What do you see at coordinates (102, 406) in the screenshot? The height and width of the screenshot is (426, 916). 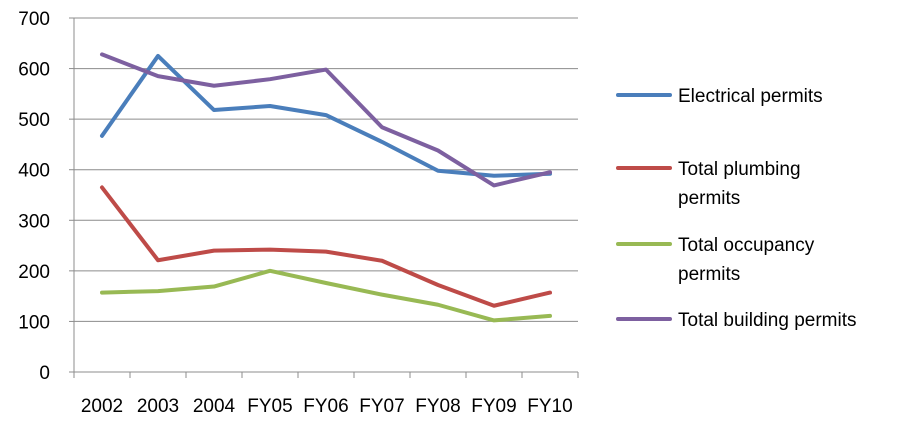 I see `x-tick-label: 2002` at bounding box center [102, 406].